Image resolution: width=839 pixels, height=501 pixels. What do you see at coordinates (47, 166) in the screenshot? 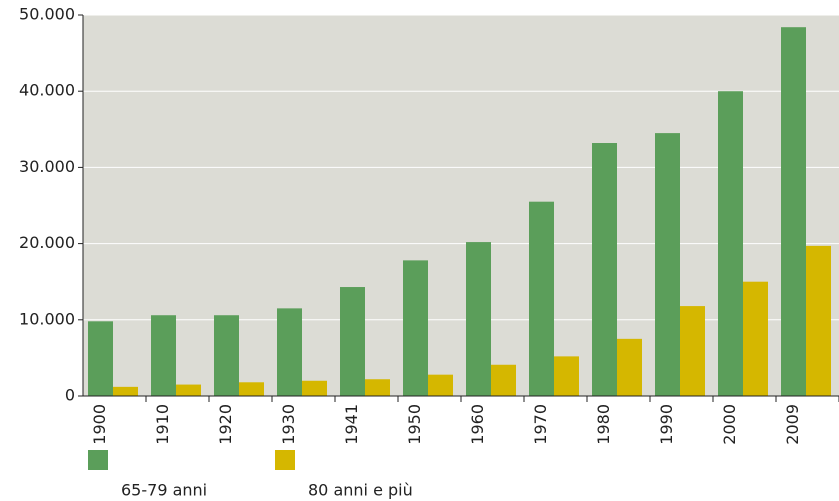
I see `y-tick-label: 30.000` at bounding box center [47, 166].